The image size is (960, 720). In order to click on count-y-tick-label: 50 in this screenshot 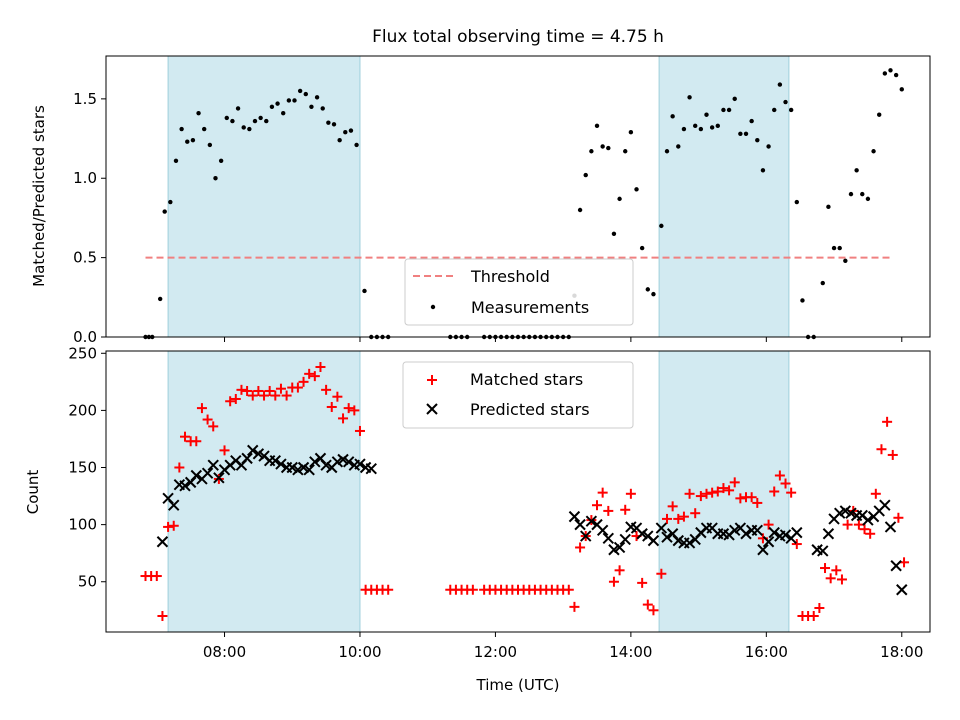, I will do `click(87, 582)`.